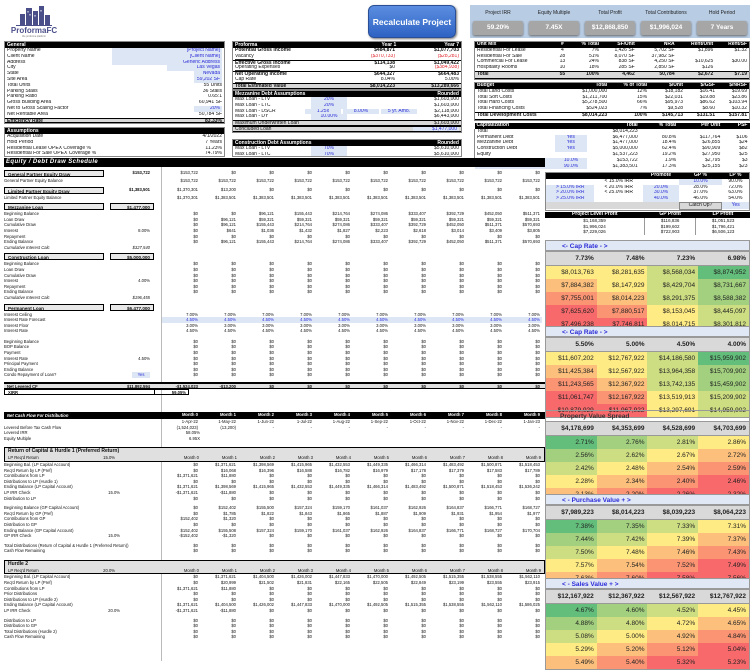  What do you see at coordinates (208, 79) in the screenshot?
I see `general-input: 59,202 SF` at bounding box center [208, 79].